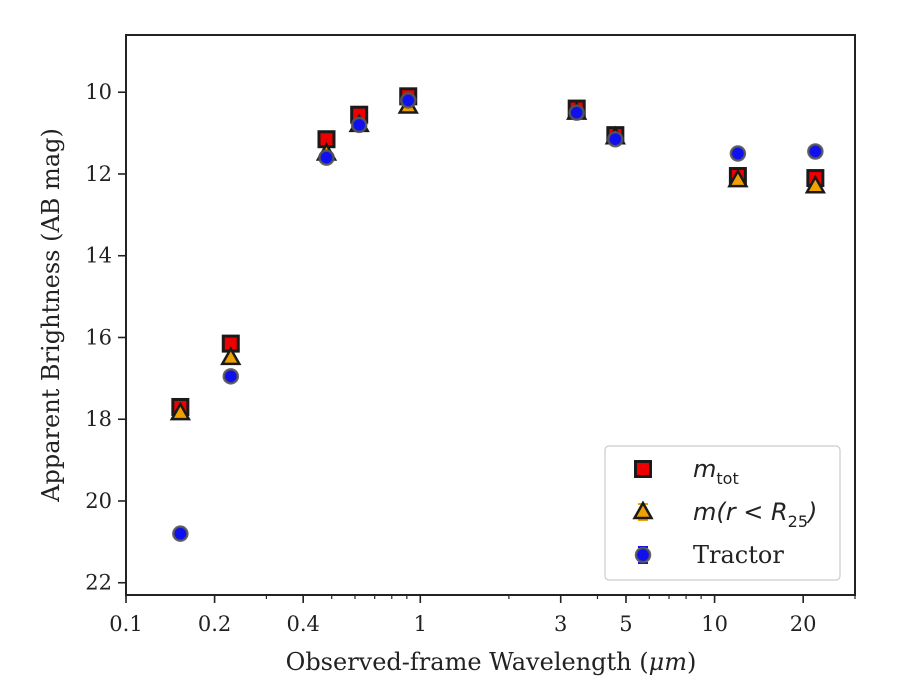 The width and height of the screenshot is (900, 700). I want to click on y-axis-label: Apparent Brightness (AB mag), so click(51, 315).